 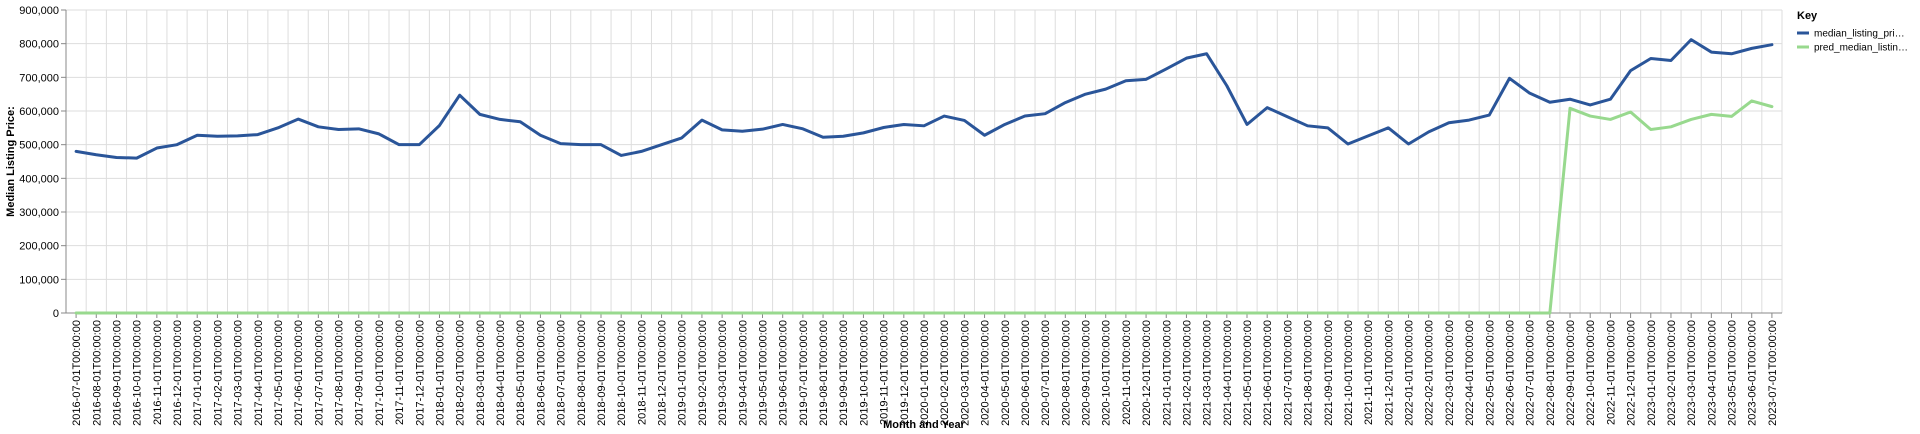 What do you see at coordinates (1288, 373) in the screenshot?
I see `x-tick-label: 2021-07-01T00:00:00` at bounding box center [1288, 373].